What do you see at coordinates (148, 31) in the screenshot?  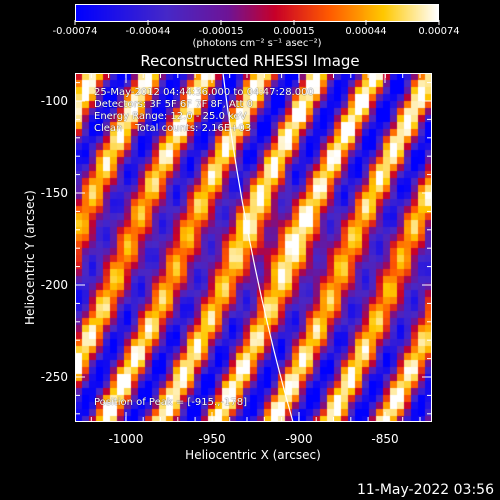 I see `colorbar-tick-label: -0.00044` at bounding box center [148, 31].